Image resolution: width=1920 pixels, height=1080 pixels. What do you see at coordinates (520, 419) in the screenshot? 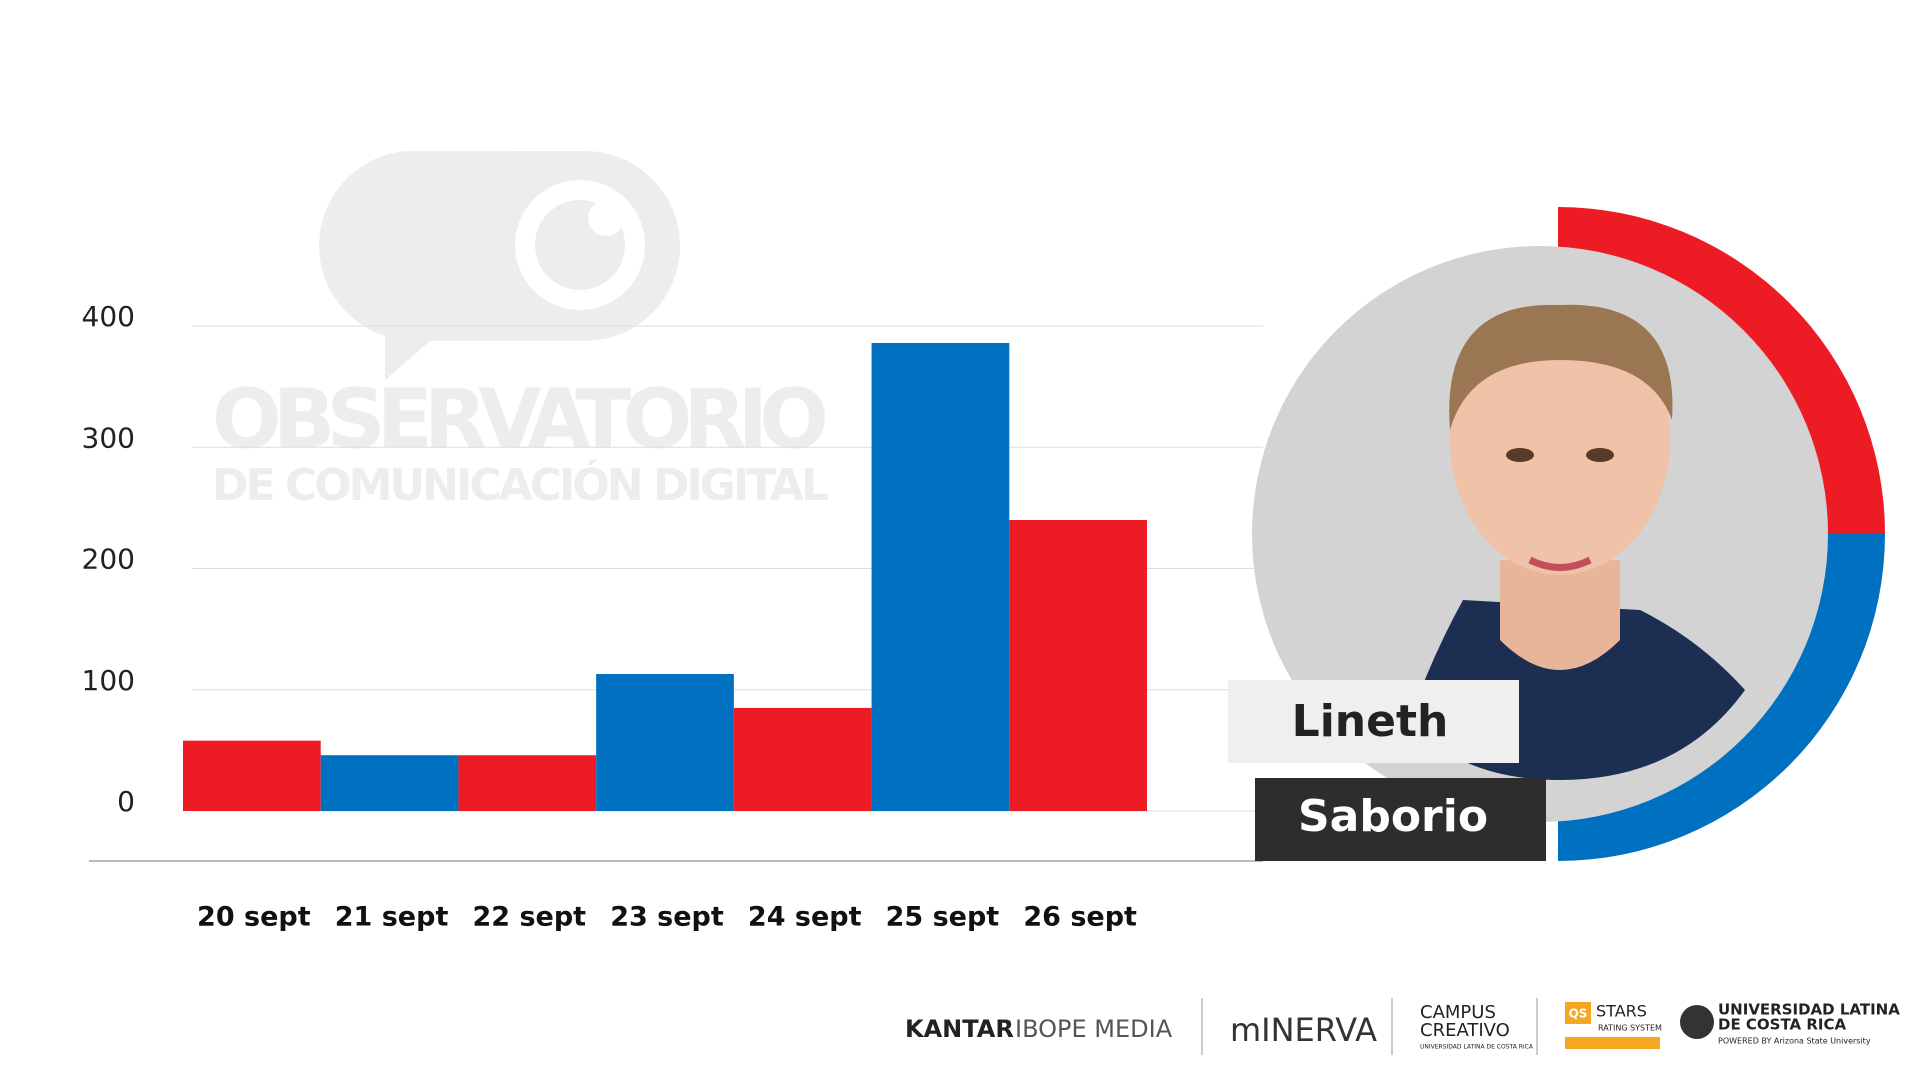
I see `watermark-title: OBSERVATORIO` at bounding box center [520, 419].